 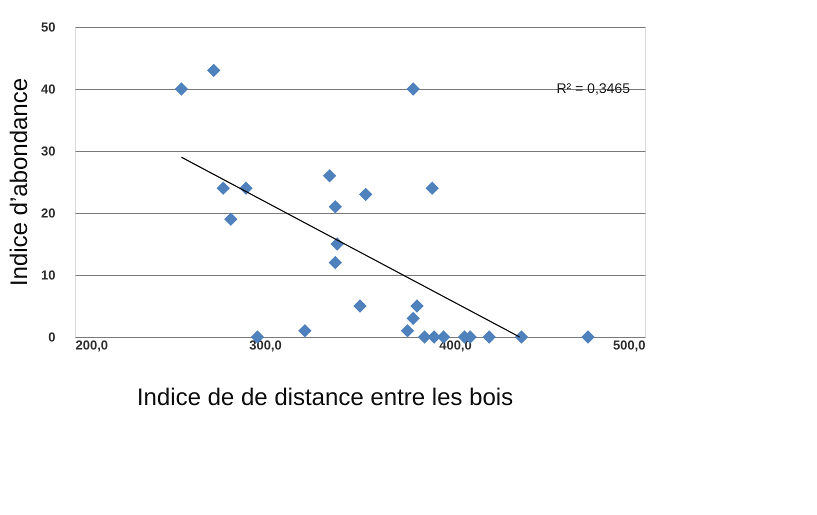 I want to click on x-axis-title: Indice de de distance entre les bois, so click(x=325, y=397).